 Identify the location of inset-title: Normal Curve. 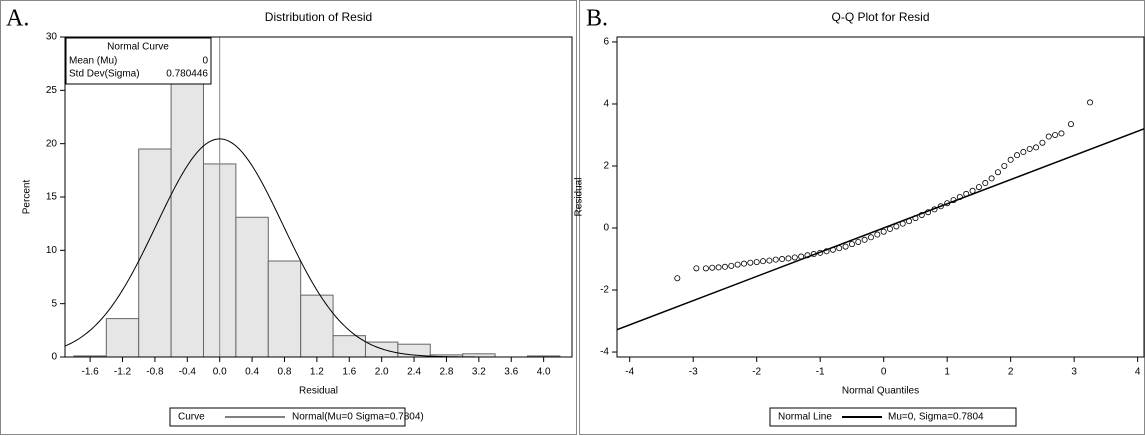
(138, 47).